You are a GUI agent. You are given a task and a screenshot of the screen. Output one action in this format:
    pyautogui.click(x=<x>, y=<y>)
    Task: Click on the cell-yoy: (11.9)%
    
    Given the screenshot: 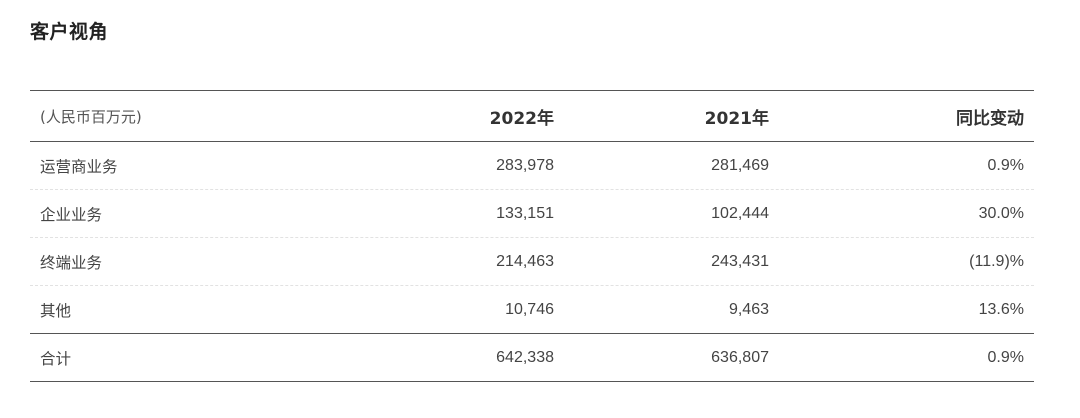 What is the action you would take?
    pyautogui.click(x=996, y=261)
    